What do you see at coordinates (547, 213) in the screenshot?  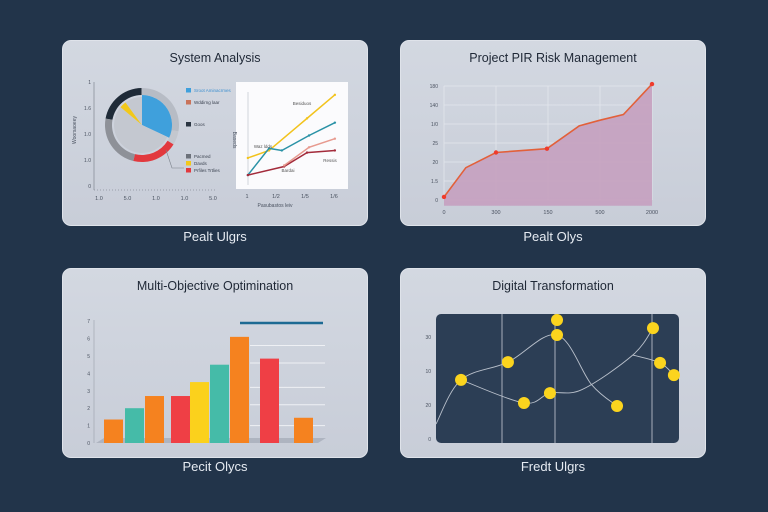 I see `x-tick-label: 150` at bounding box center [547, 213].